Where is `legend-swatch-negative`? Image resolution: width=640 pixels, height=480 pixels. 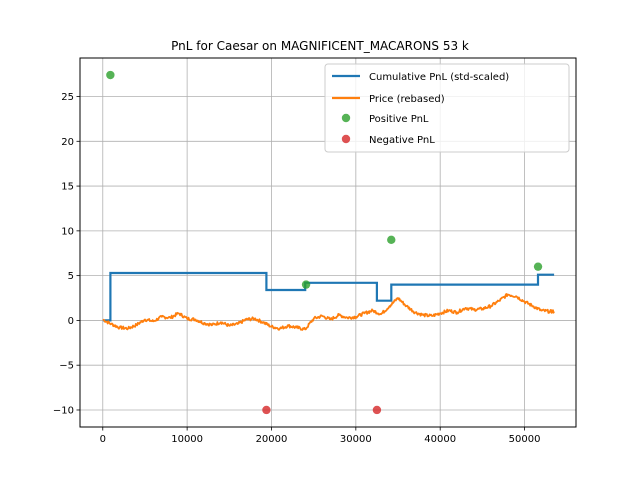 legend-swatch-negative is located at coordinates (346, 139).